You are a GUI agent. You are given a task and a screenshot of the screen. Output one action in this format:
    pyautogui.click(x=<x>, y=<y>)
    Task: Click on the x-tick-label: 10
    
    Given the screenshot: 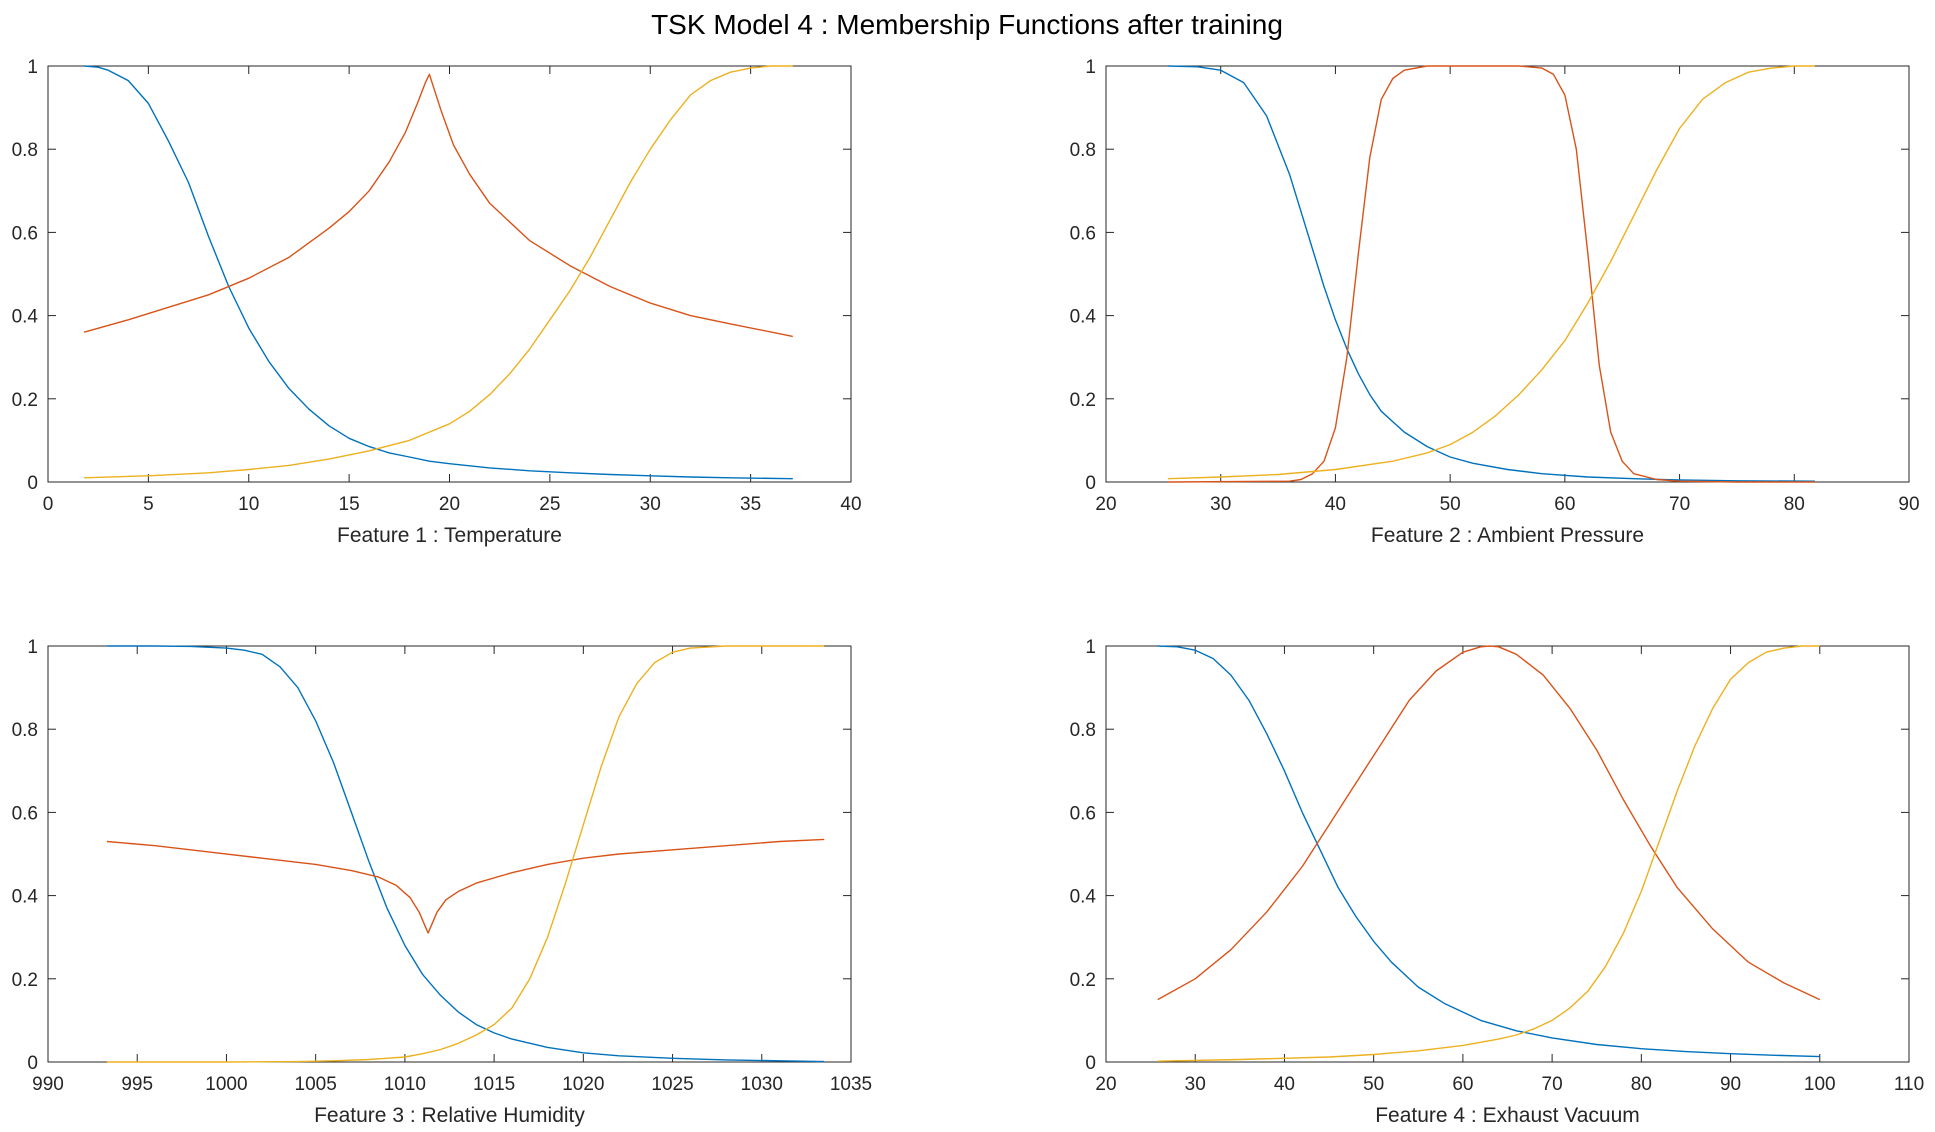 What is the action you would take?
    pyautogui.click(x=248, y=504)
    